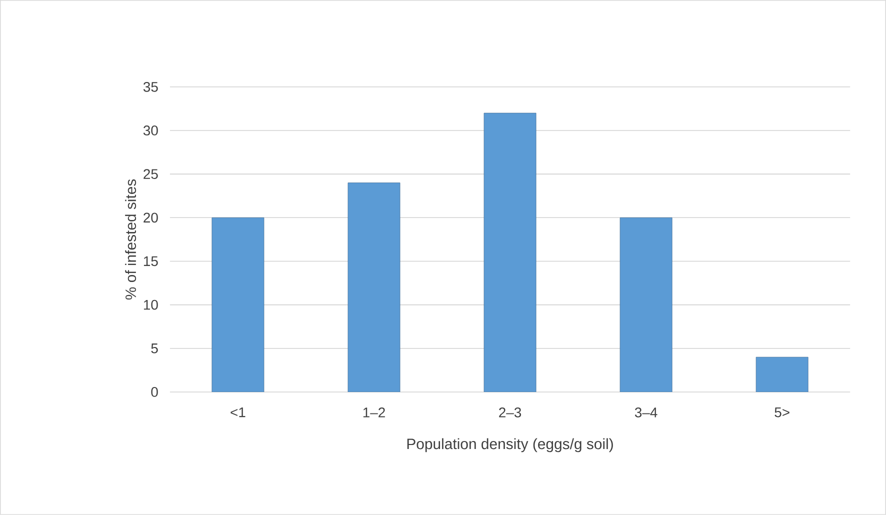  I want to click on x-tick-label: 1–2, so click(374, 413).